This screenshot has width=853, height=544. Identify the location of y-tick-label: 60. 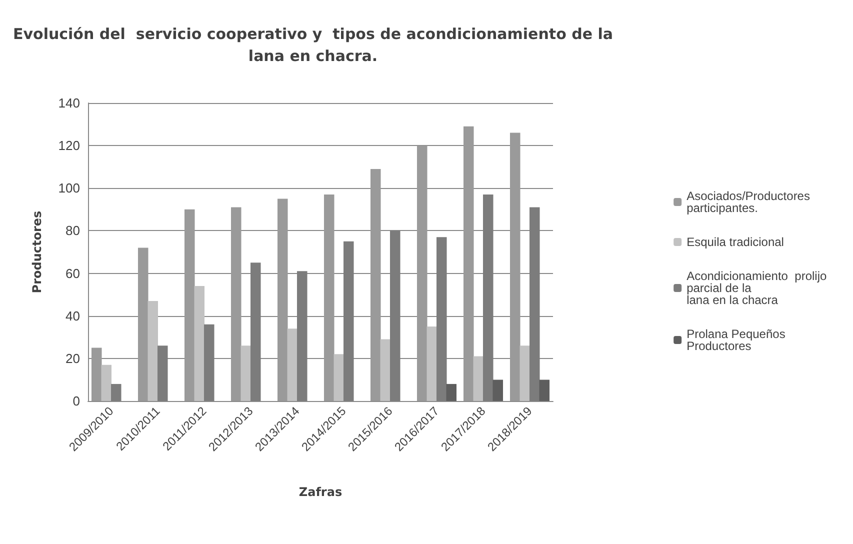
(73, 273).